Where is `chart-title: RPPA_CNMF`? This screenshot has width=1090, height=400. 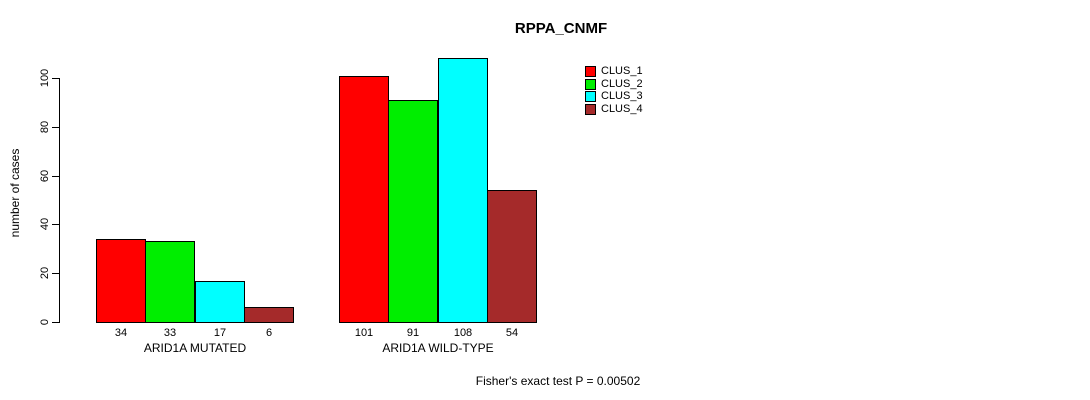 chart-title: RPPA_CNMF is located at coordinates (561, 28).